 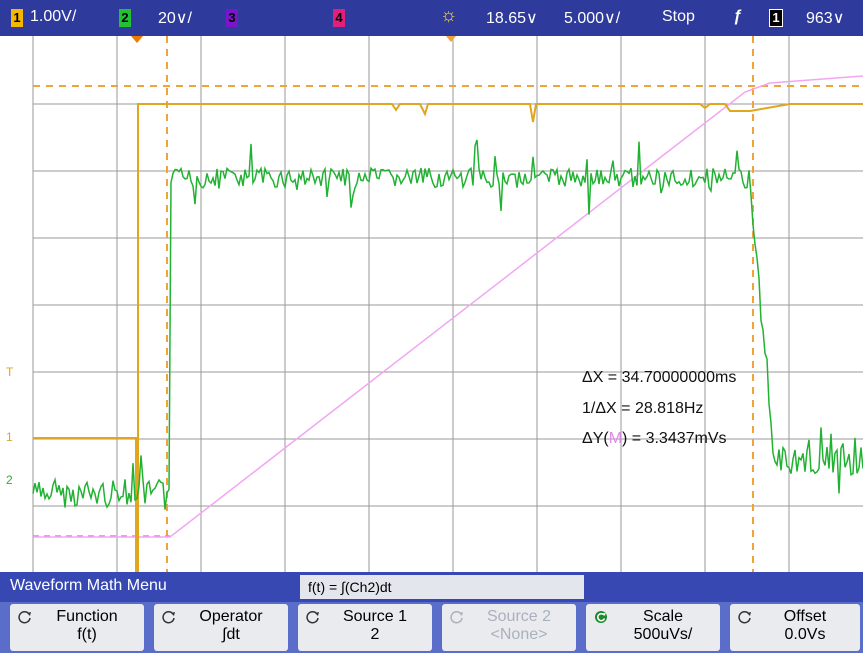 What do you see at coordinates (805, 616) in the screenshot?
I see `offset-label: Offset` at bounding box center [805, 616].